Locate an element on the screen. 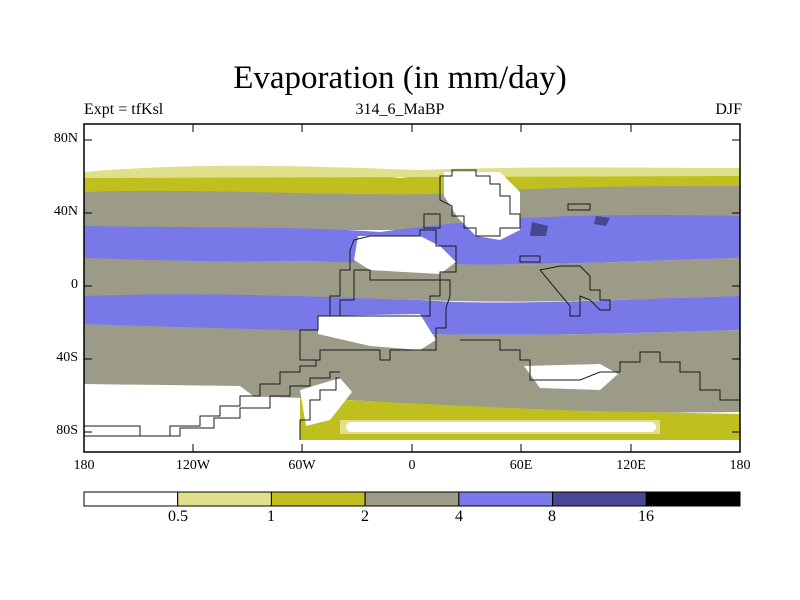 The height and width of the screenshot is (600, 800). colorbar-label: 4 is located at coordinates (459, 516).